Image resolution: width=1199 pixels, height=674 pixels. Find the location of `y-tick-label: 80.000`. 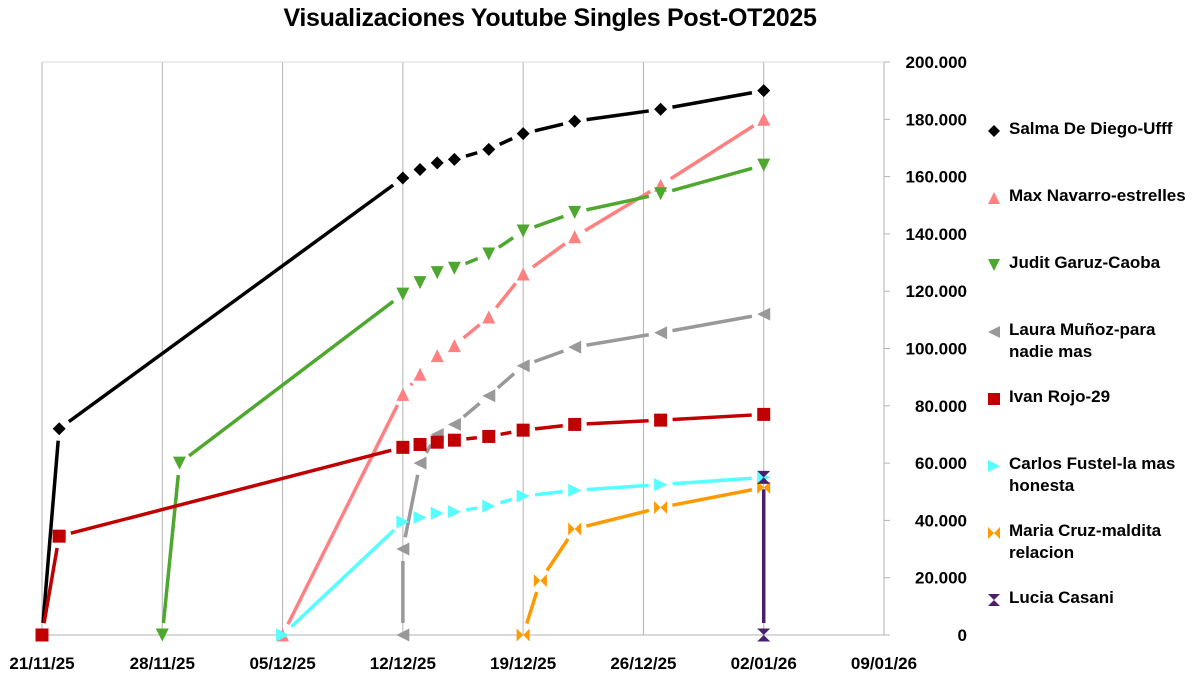

y-tick-label: 80.000 is located at coordinates (941, 406).